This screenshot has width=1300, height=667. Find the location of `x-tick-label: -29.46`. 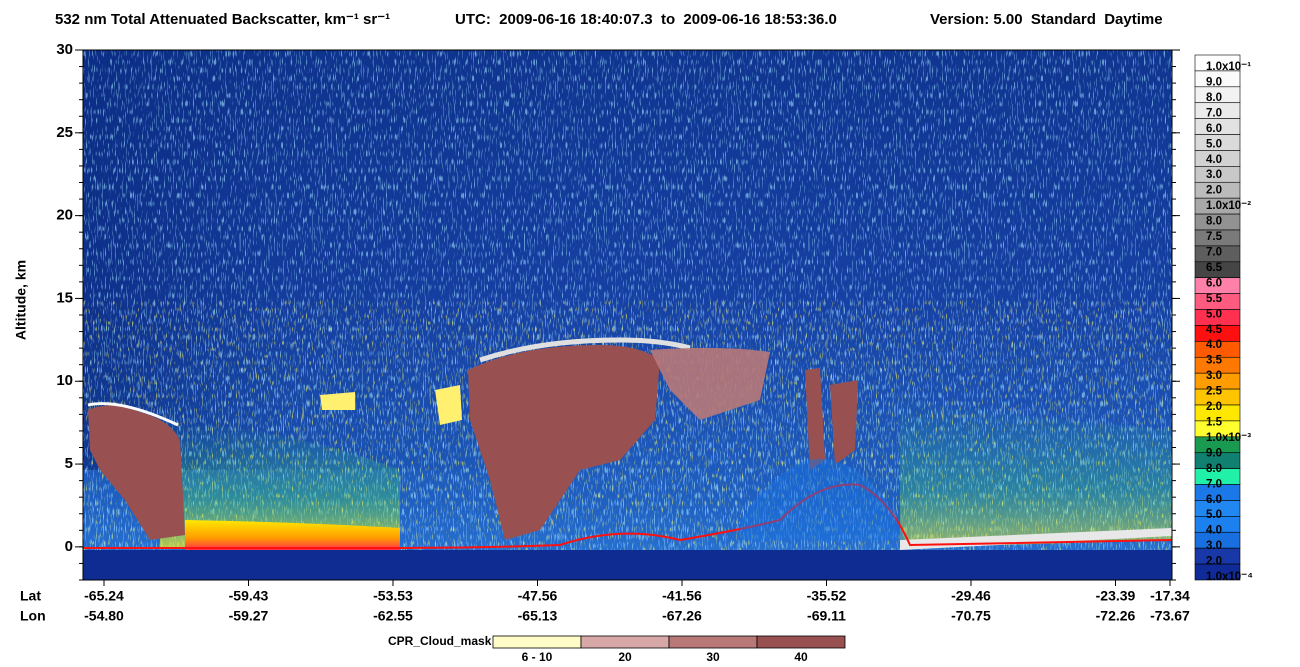

x-tick-label: -29.46 is located at coordinates (971, 596).